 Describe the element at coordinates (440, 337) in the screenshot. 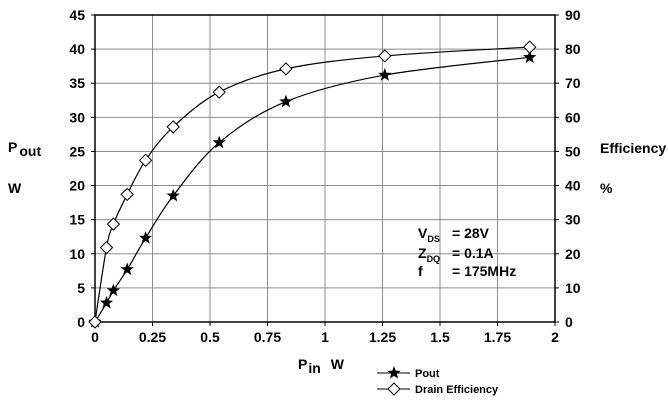

I see `x-tick-label: 1.5` at that location.